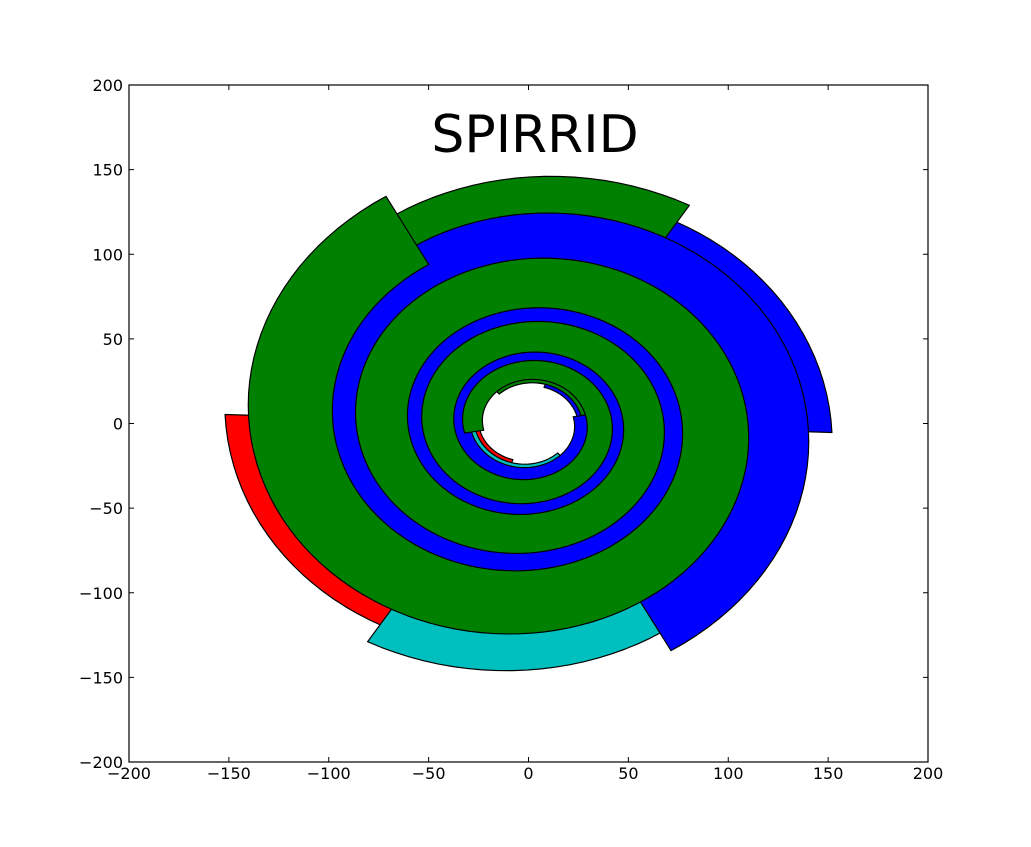 This screenshot has height=847, width=1031. I want to click on y-tick-label: −200, so click(101, 762).